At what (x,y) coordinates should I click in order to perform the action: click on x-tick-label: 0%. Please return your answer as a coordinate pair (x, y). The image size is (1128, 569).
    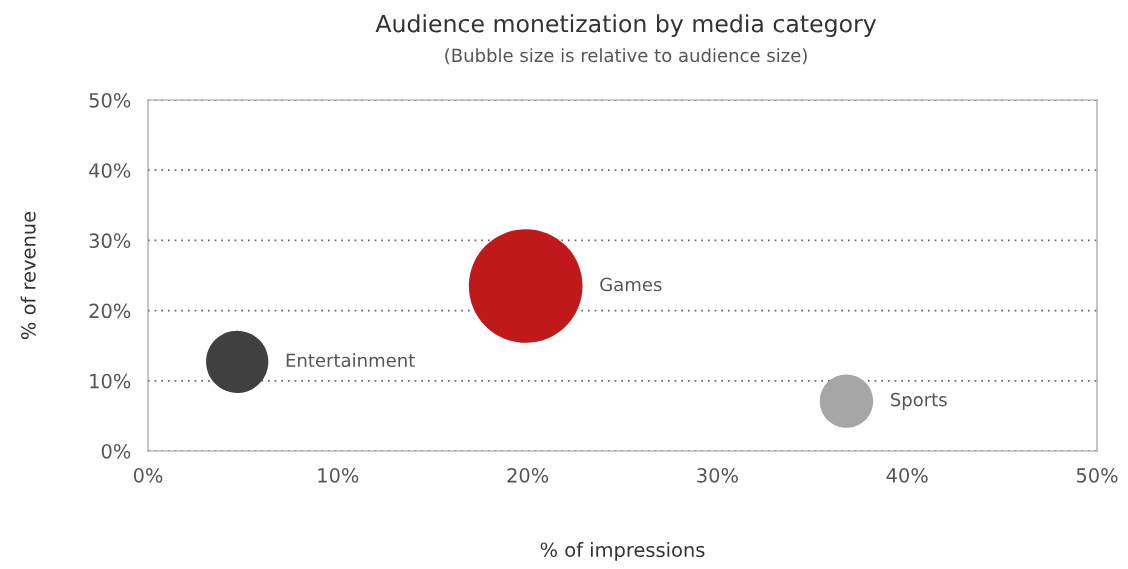
    Looking at the image, I should click on (148, 475).